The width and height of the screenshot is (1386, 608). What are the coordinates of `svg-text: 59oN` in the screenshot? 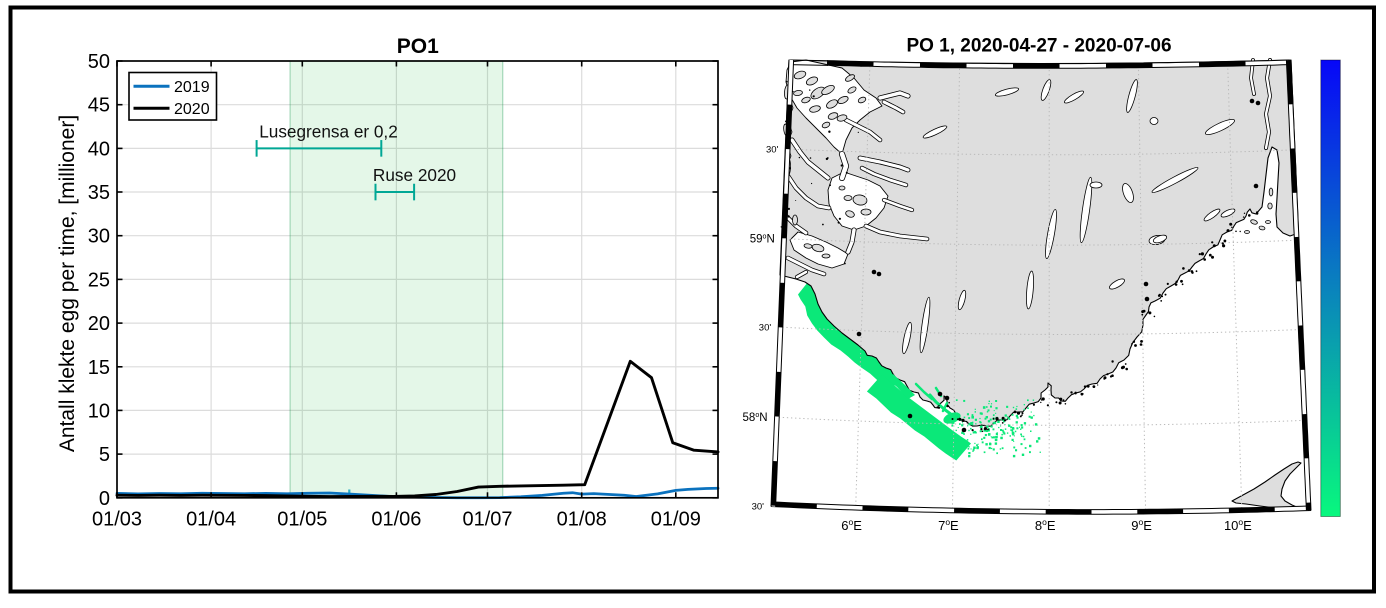 It's located at (762, 239).